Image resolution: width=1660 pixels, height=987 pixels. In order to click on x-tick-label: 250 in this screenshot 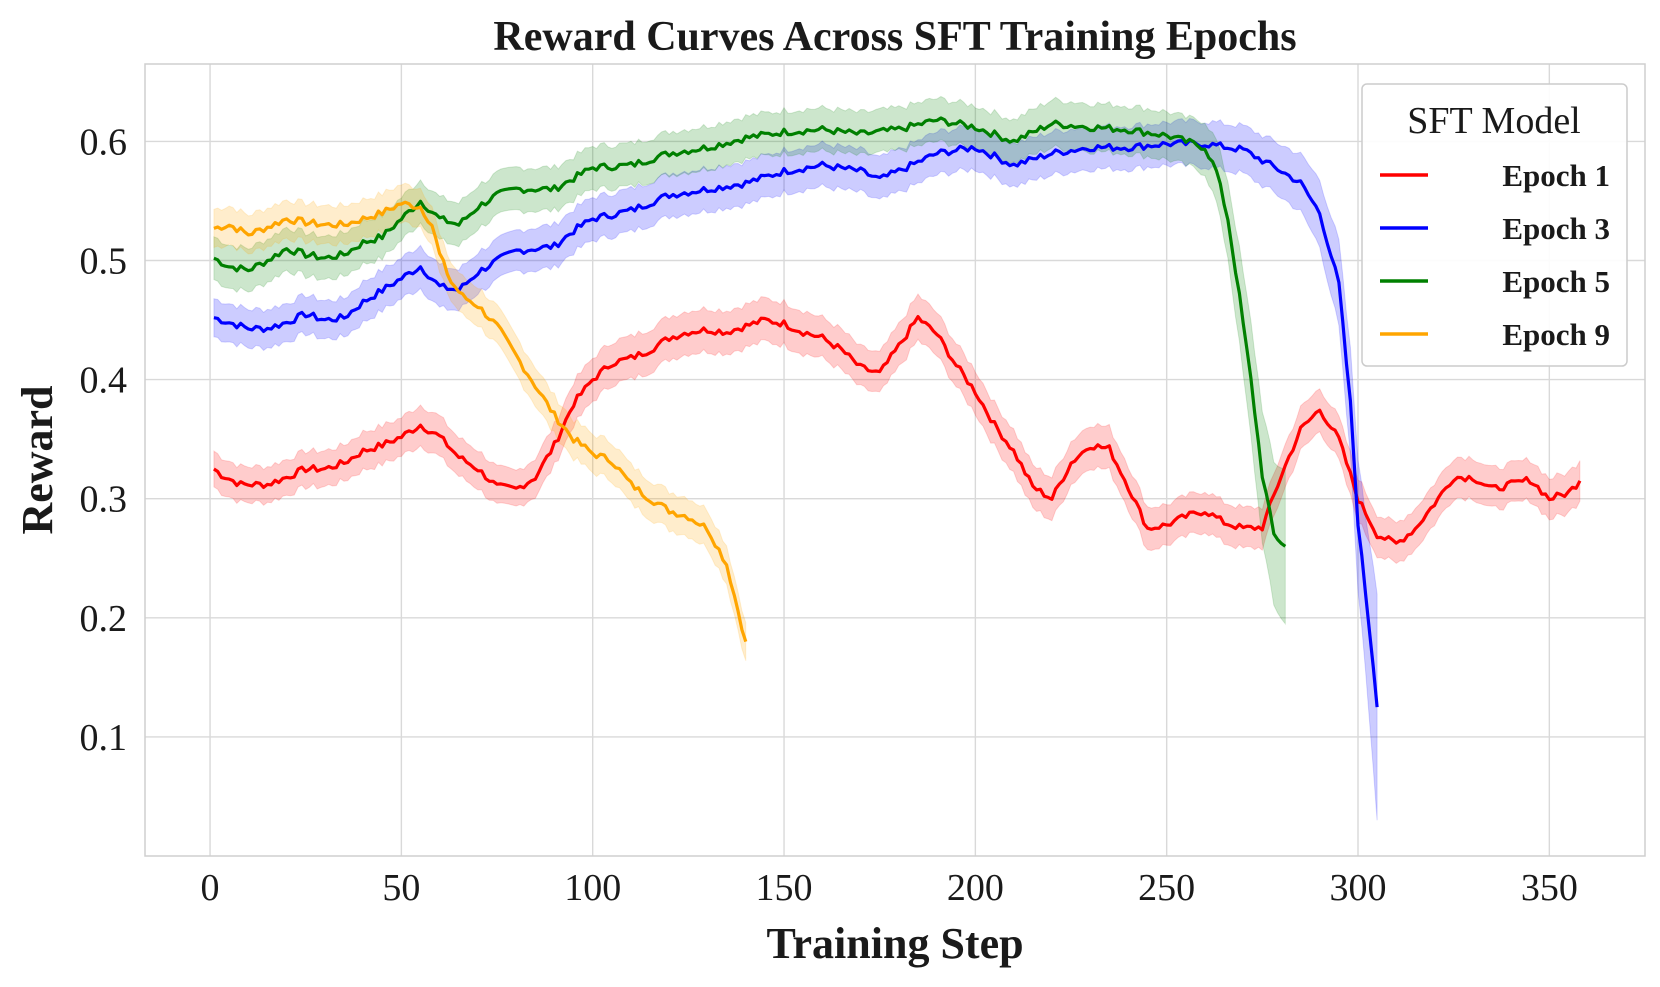, I will do `click(1166, 888)`.